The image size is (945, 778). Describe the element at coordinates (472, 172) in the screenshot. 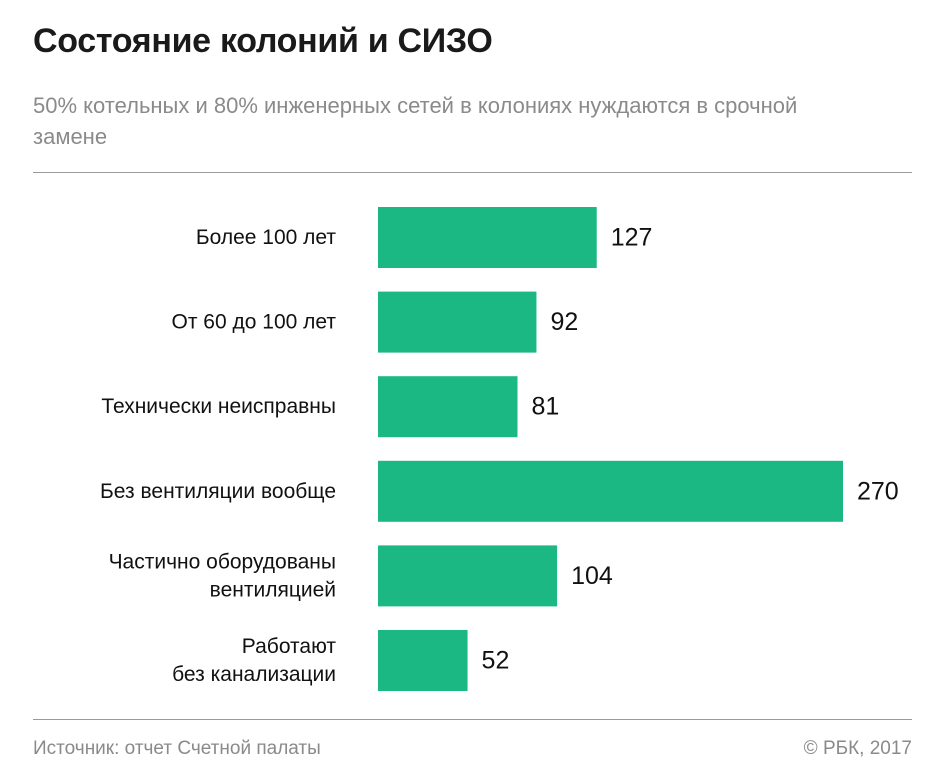

I see `top-divider` at that location.